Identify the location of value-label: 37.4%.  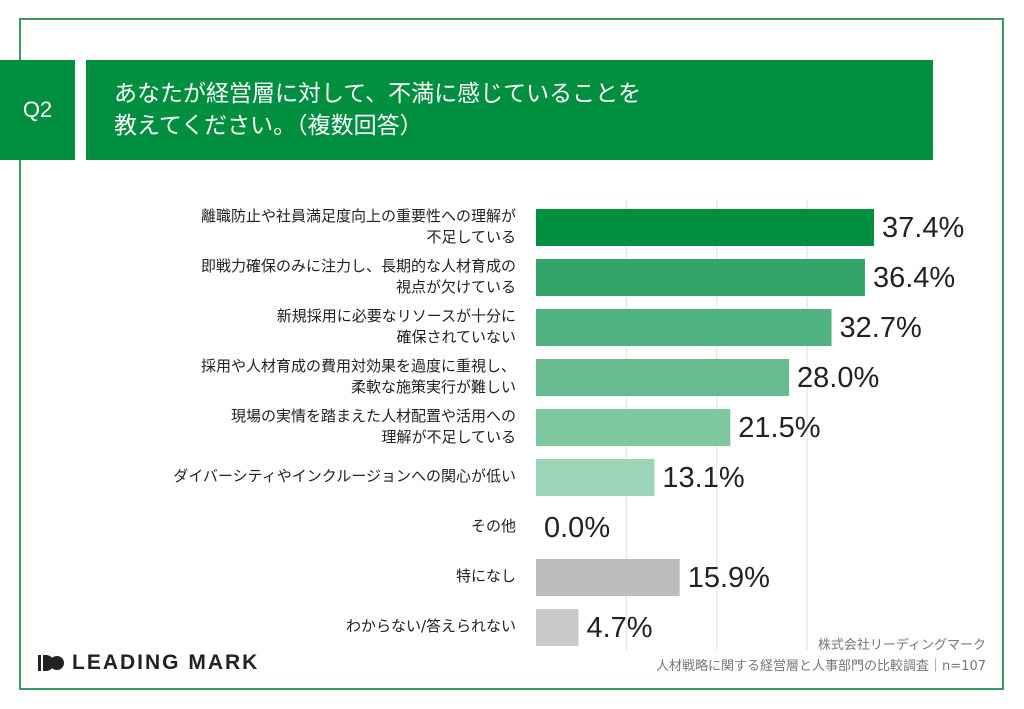
(923, 228).